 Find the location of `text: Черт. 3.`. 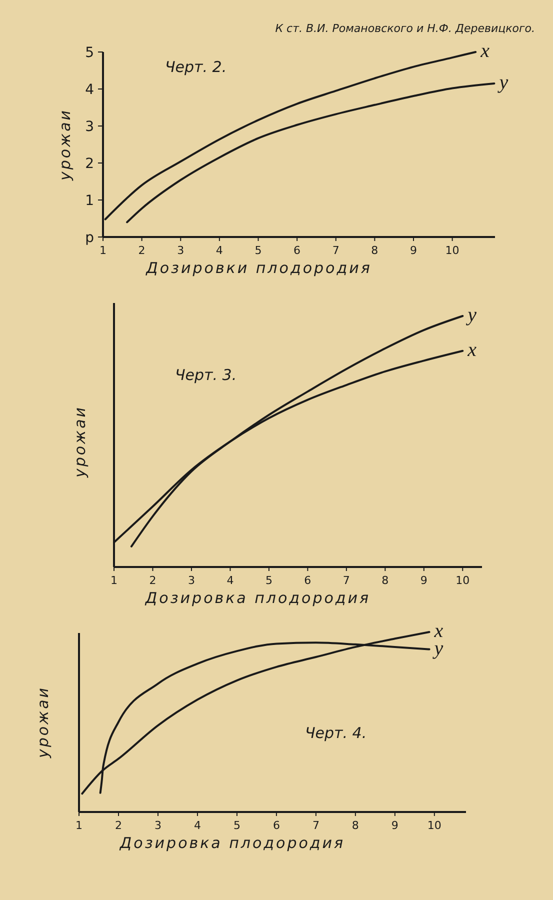

text: Черт. 3. is located at coordinates (206, 375).